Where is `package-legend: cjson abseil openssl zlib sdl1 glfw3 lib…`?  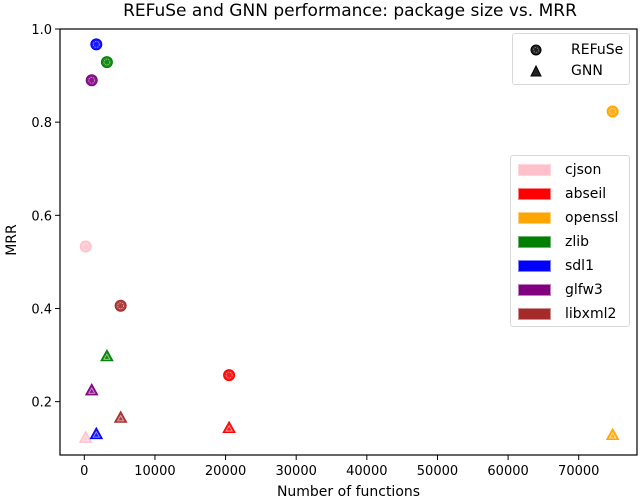 package-legend: cjson abseil openssl zlib sdl1 glfw3 lib… is located at coordinates (570, 241).